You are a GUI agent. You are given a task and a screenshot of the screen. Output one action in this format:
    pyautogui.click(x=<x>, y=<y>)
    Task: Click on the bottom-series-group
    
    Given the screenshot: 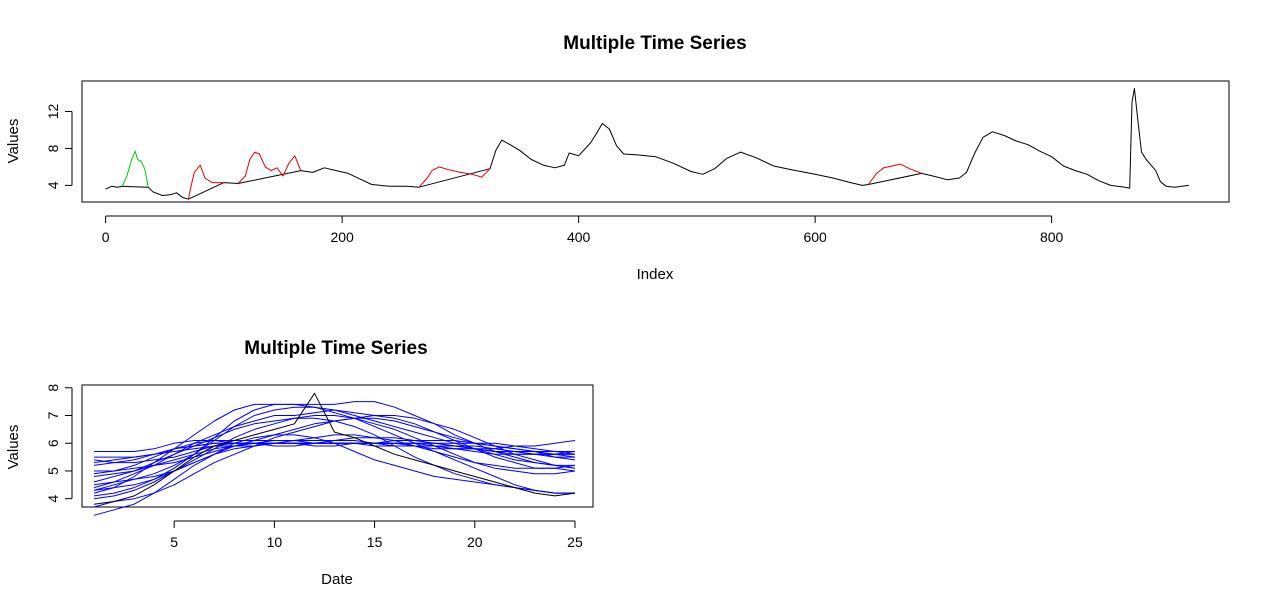 What is the action you would take?
    pyautogui.click(x=334, y=454)
    